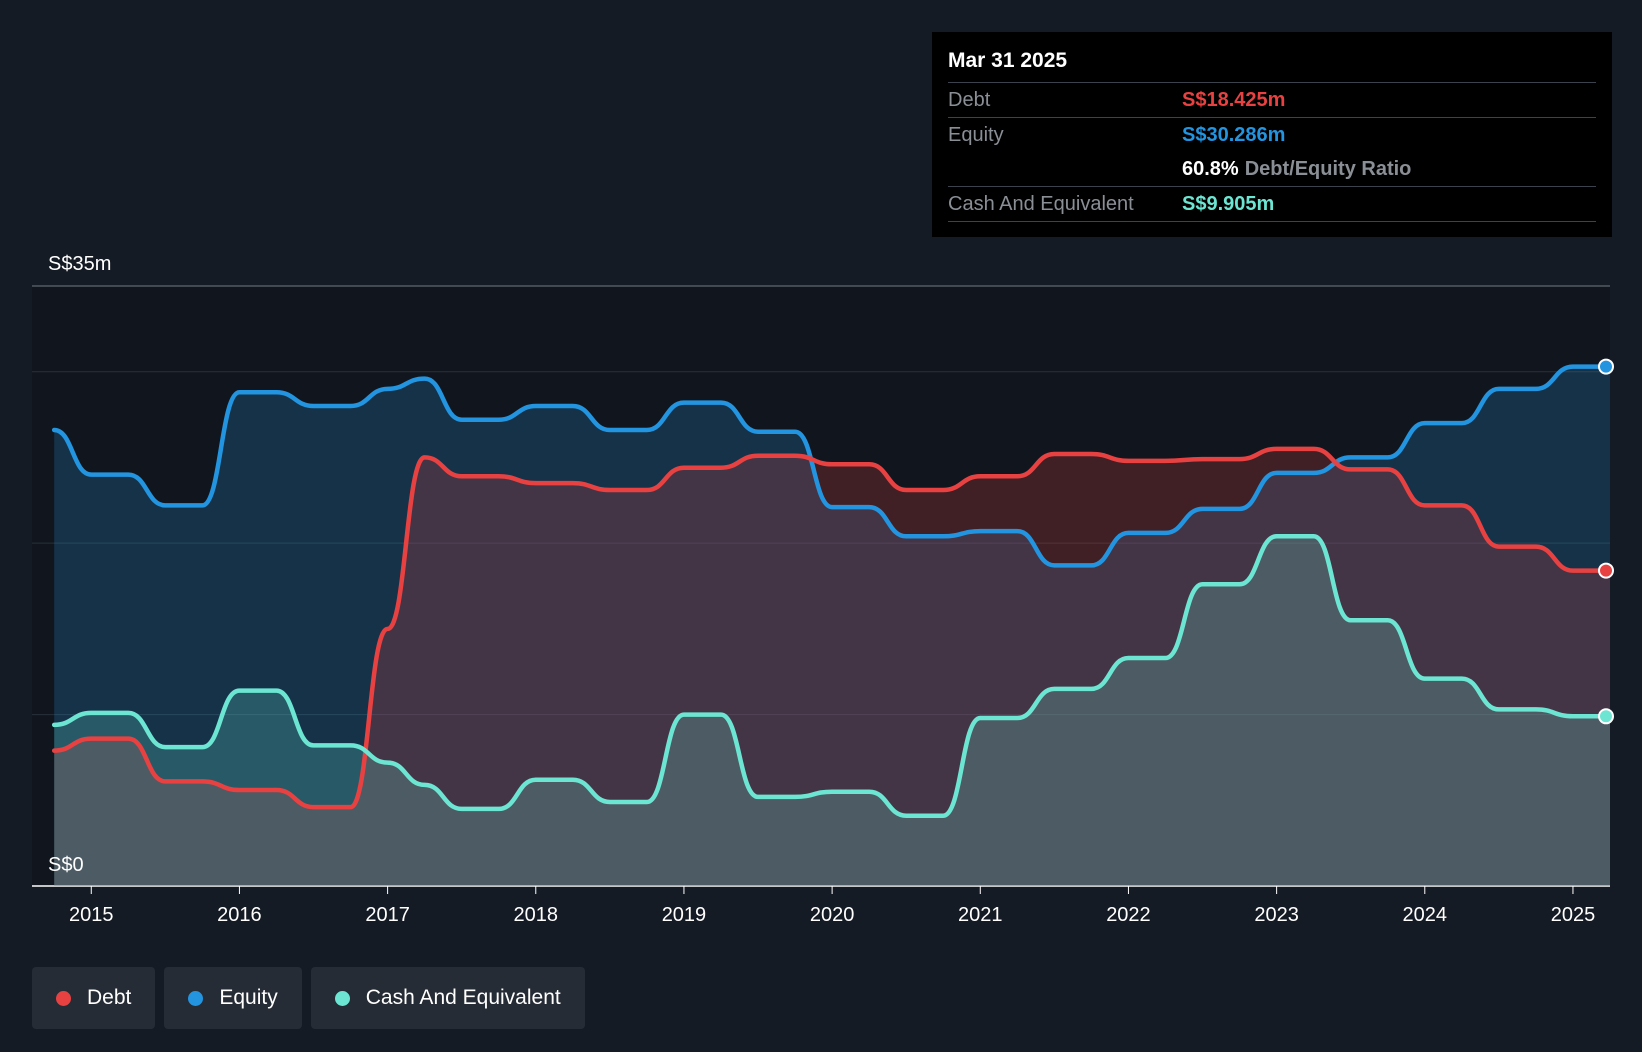 The height and width of the screenshot is (1052, 1642). Describe the element at coordinates (536, 915) in the screenshot. I see `x-tick-label-2018: 2018` at that location.